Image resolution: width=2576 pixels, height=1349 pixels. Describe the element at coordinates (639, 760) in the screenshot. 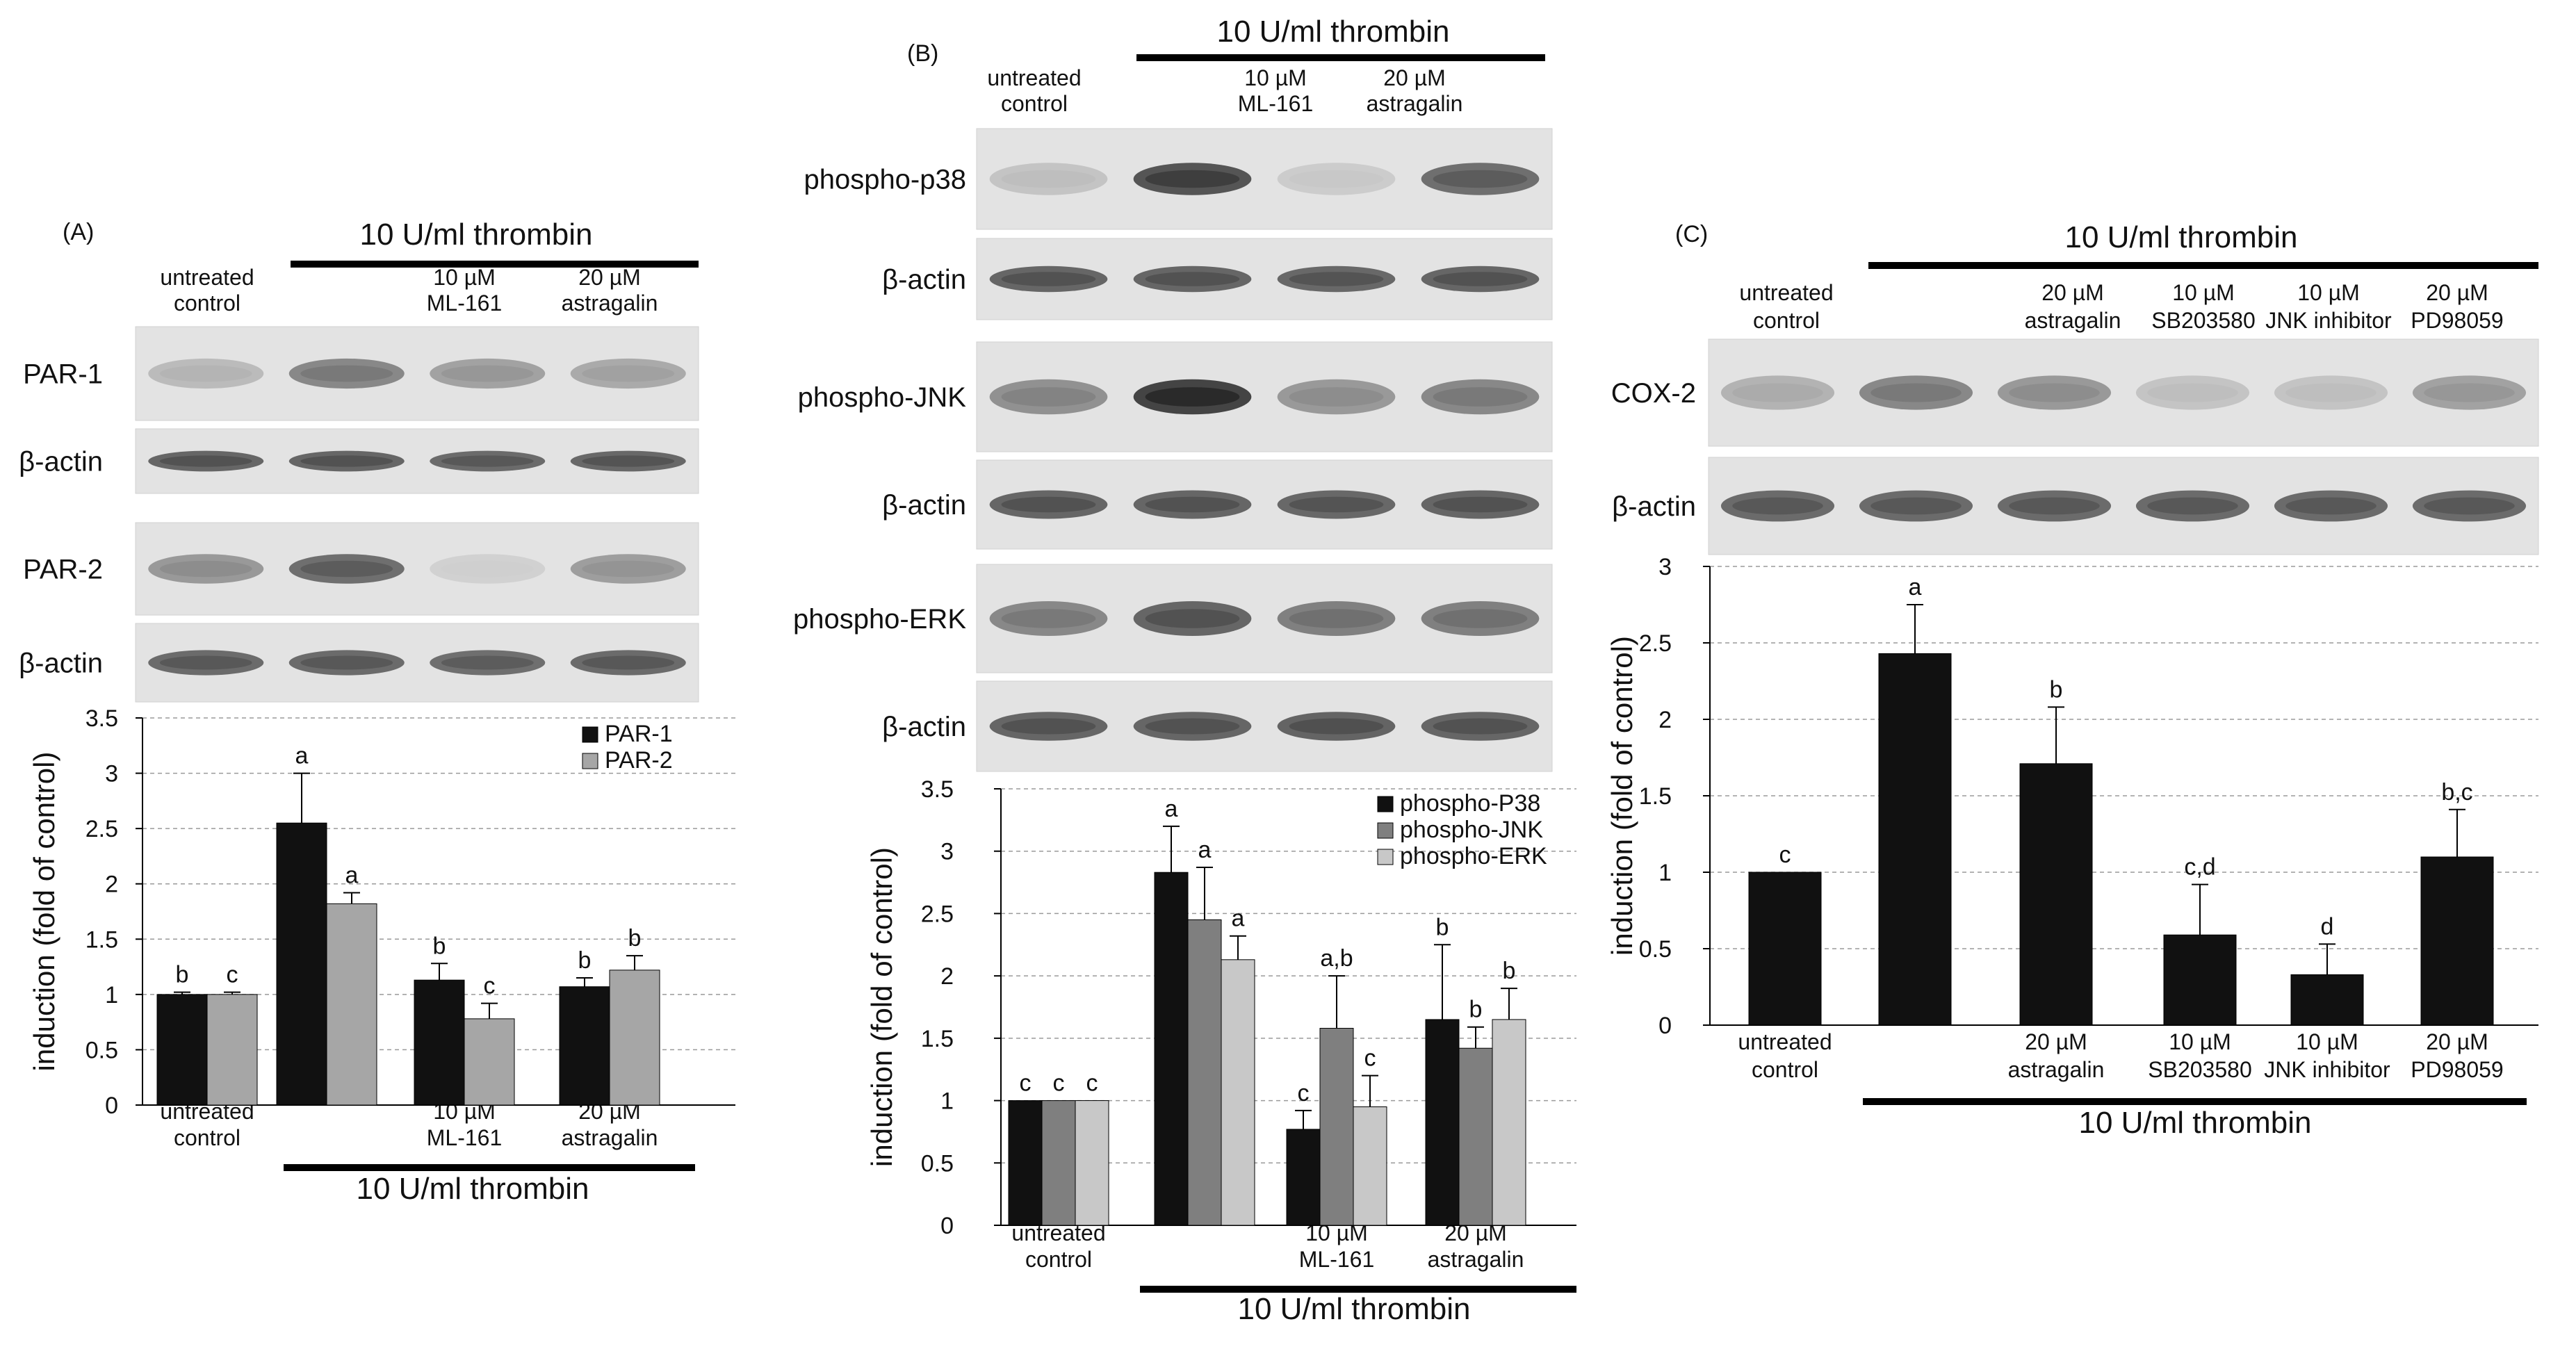

I see `legend-entry: PAR-2` at that location.